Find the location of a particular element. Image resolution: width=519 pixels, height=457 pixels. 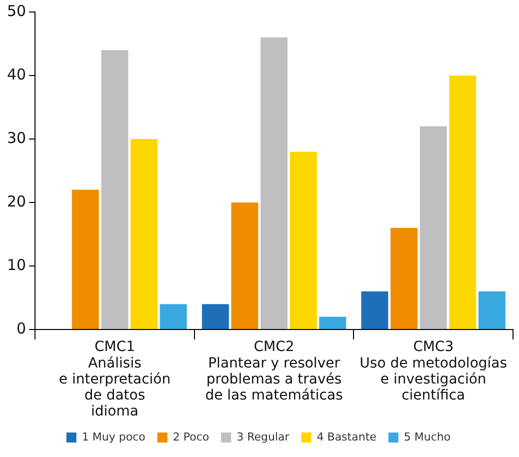

y-tick-label: 10 is located at coordinates (16, 265).